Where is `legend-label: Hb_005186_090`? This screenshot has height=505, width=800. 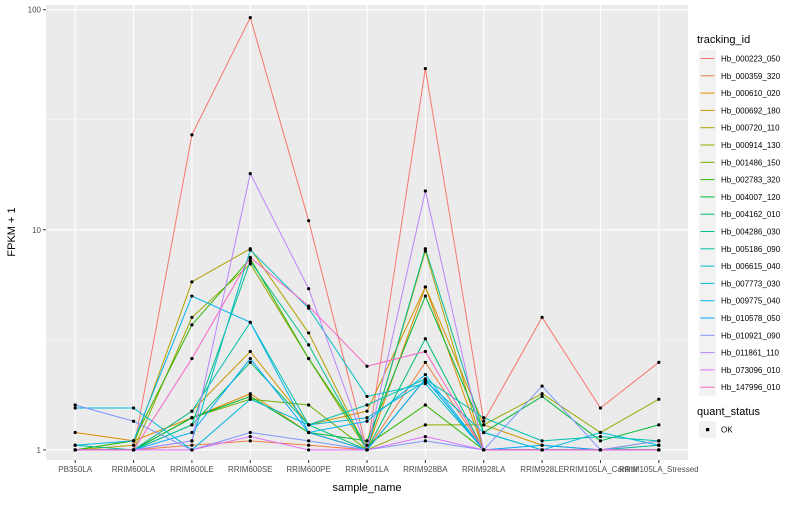
legend-label: Hb_005186_090 is located at coordinates (751, 249).